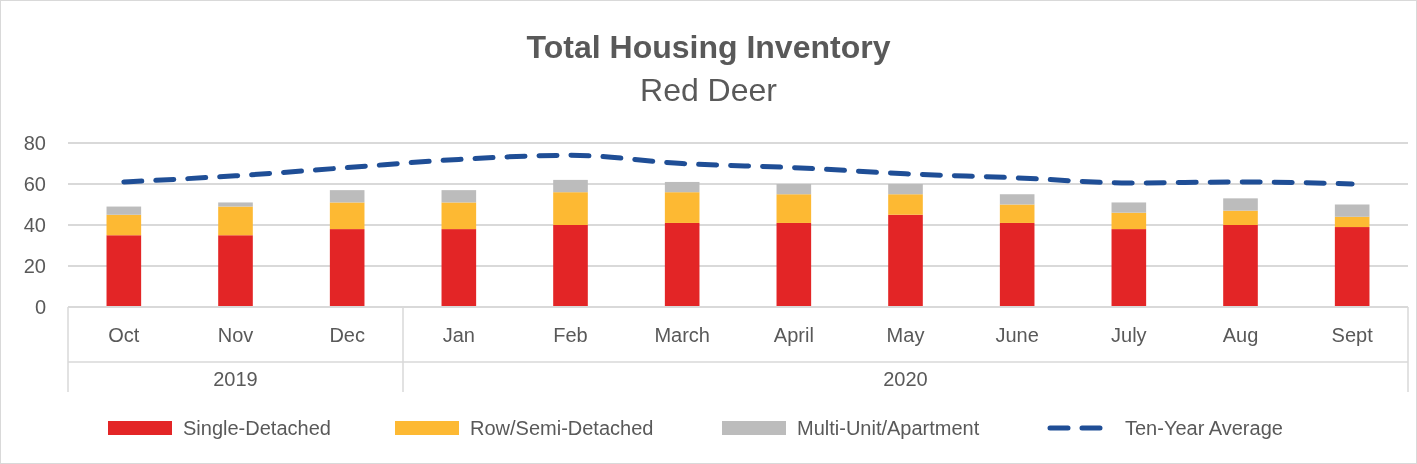 Image resolution: width=1417 pixels, height=464 pixels. I want to click on x-tick-label: Feb, so click(570, 335).